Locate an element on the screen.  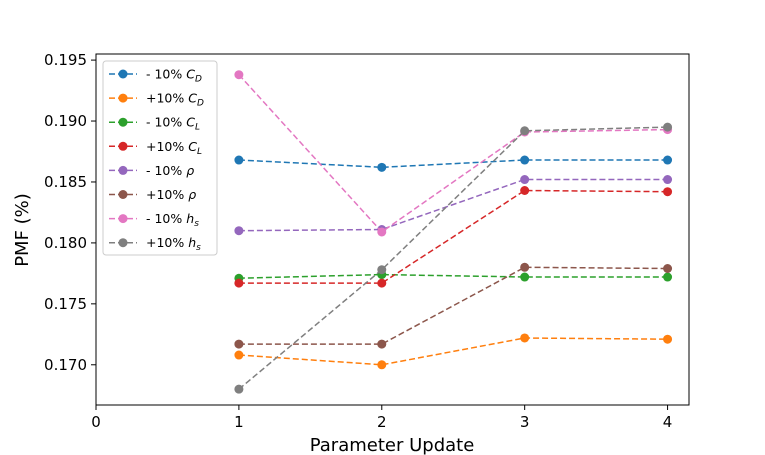
x-tick-label: 1 is located at coordinates (239, 422).